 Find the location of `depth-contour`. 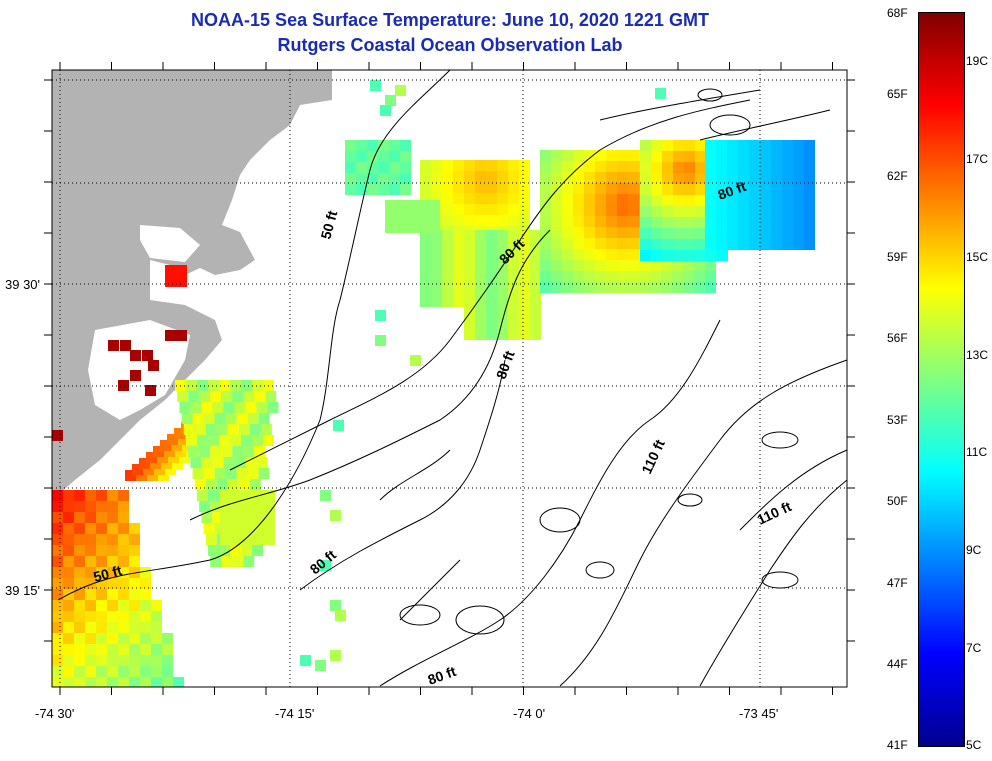

depth-contour is located at coordinates (773, 583).